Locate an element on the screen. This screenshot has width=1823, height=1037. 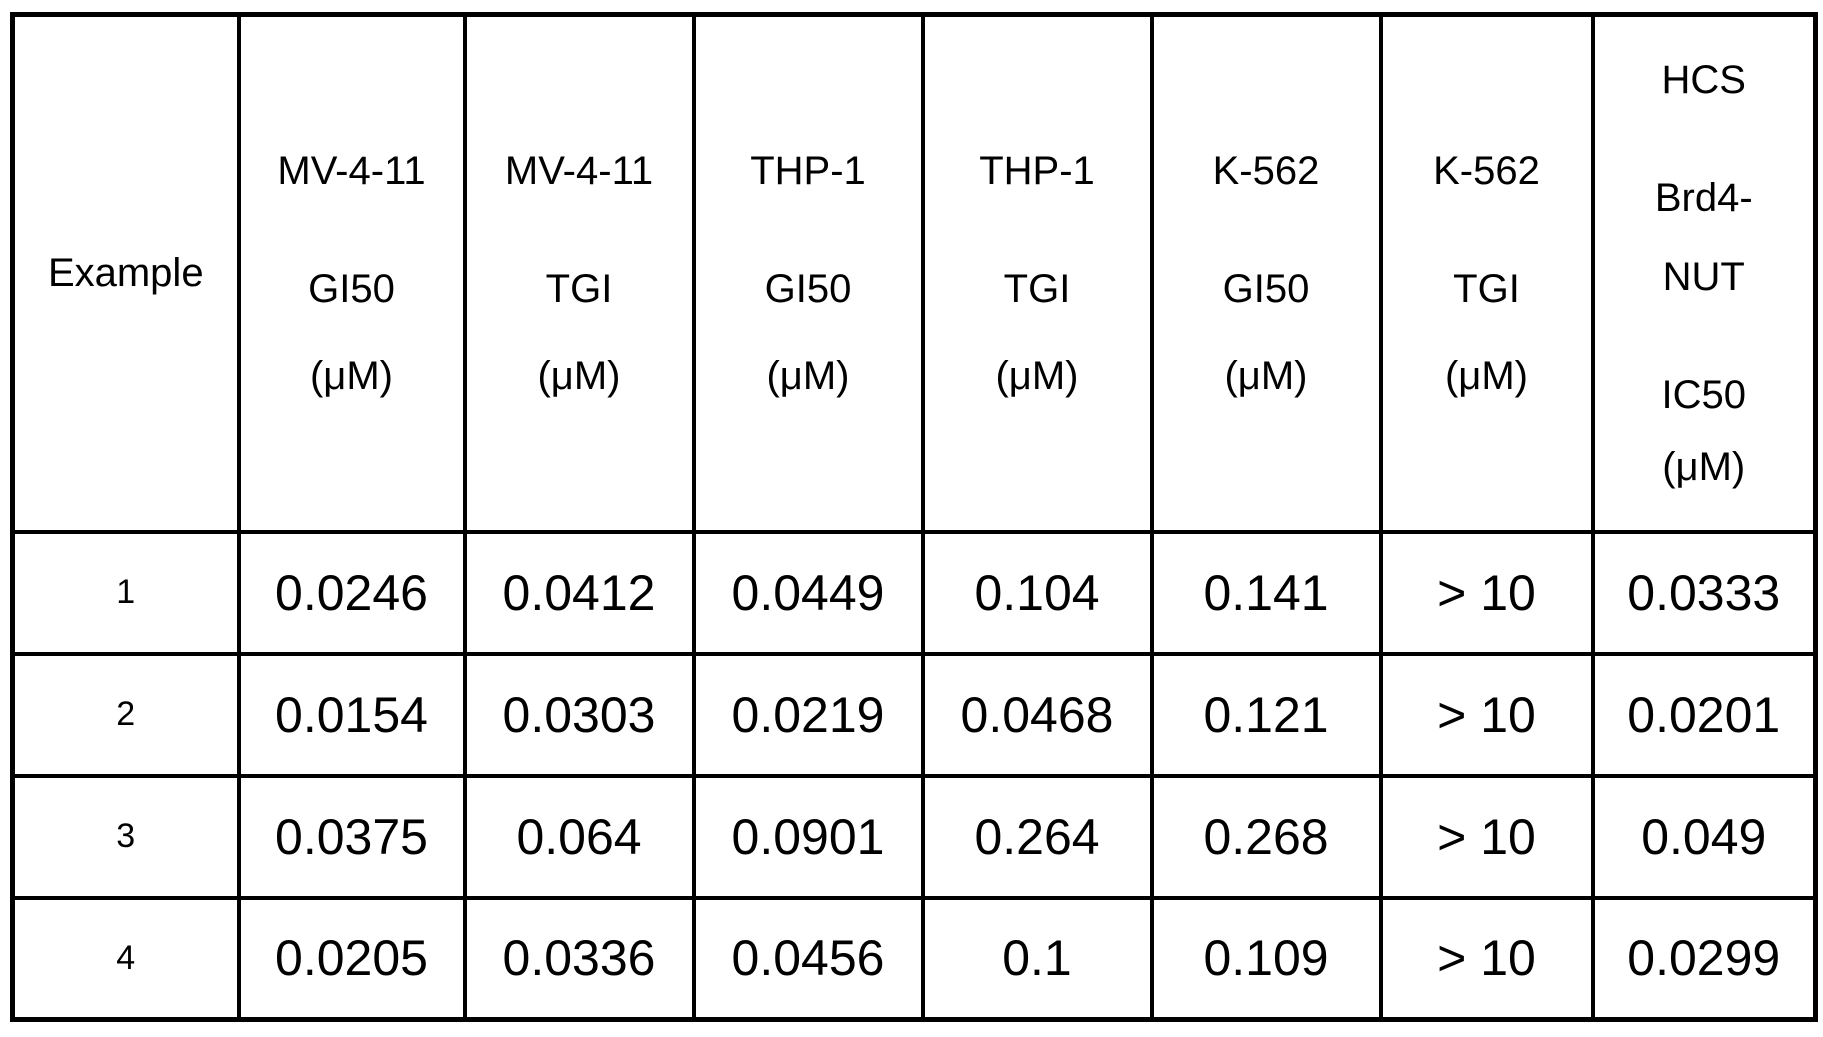
value-cell-thp-1-tgi: 0.264 is located at coordinates (1037, 836).